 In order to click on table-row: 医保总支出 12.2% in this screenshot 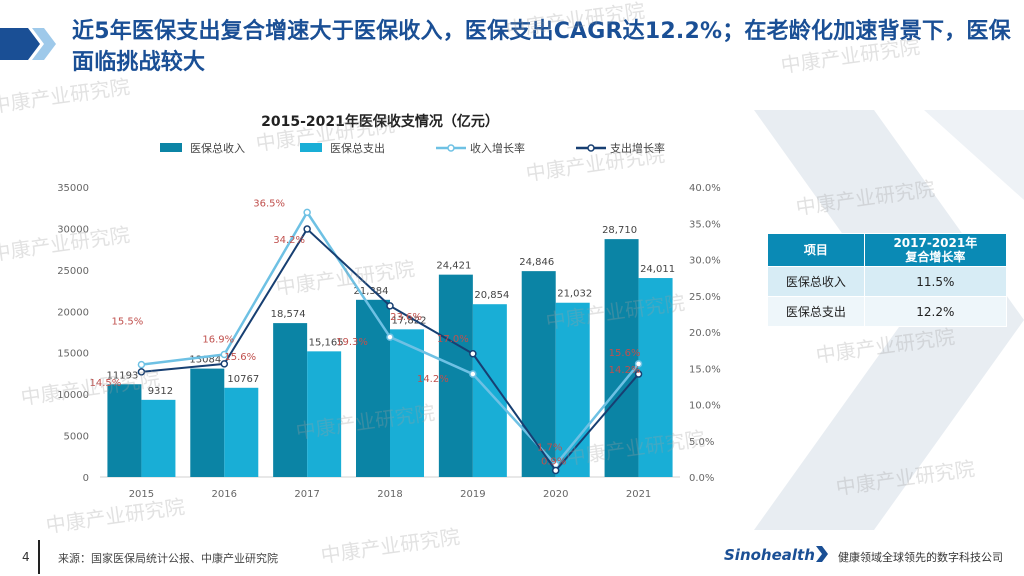, I will do `click(887, 311)`.